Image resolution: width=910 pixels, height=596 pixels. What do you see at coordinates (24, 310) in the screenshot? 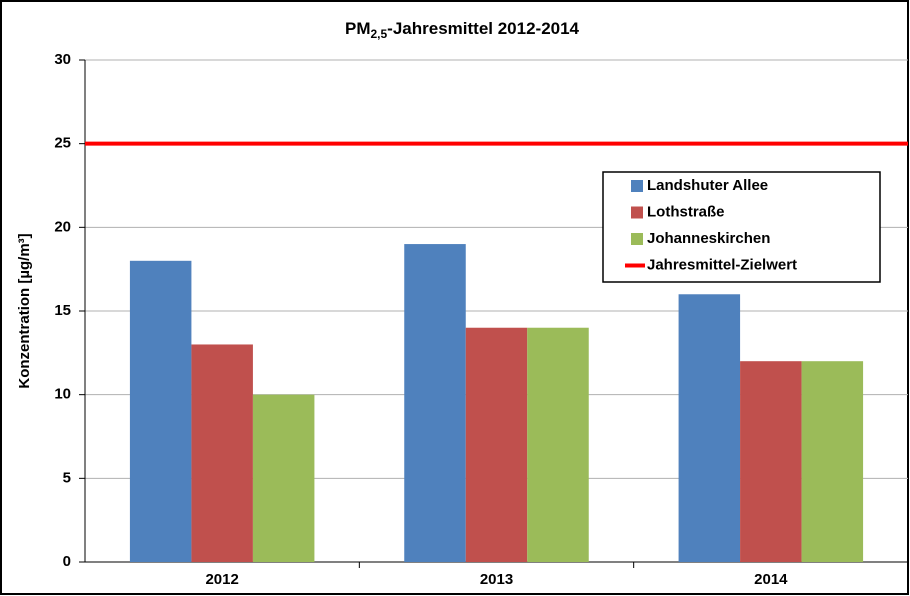
I see `y-axis-label: Konzentration [µg/m³]` at bounding box center [24, 310].